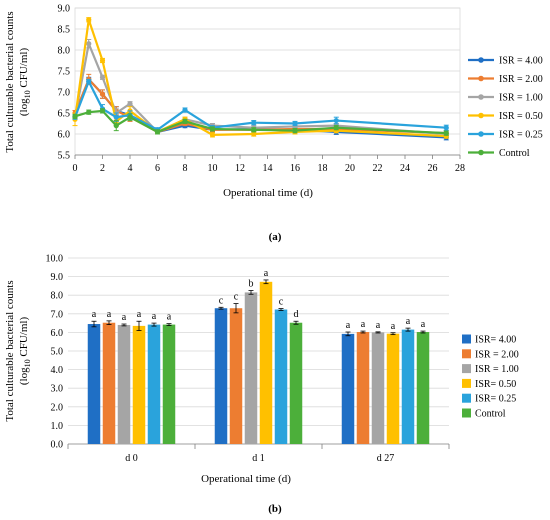  Describe the element at coordinates (57, 426) in the screenshot. I see `y-tick-label: 1.0` at that location.